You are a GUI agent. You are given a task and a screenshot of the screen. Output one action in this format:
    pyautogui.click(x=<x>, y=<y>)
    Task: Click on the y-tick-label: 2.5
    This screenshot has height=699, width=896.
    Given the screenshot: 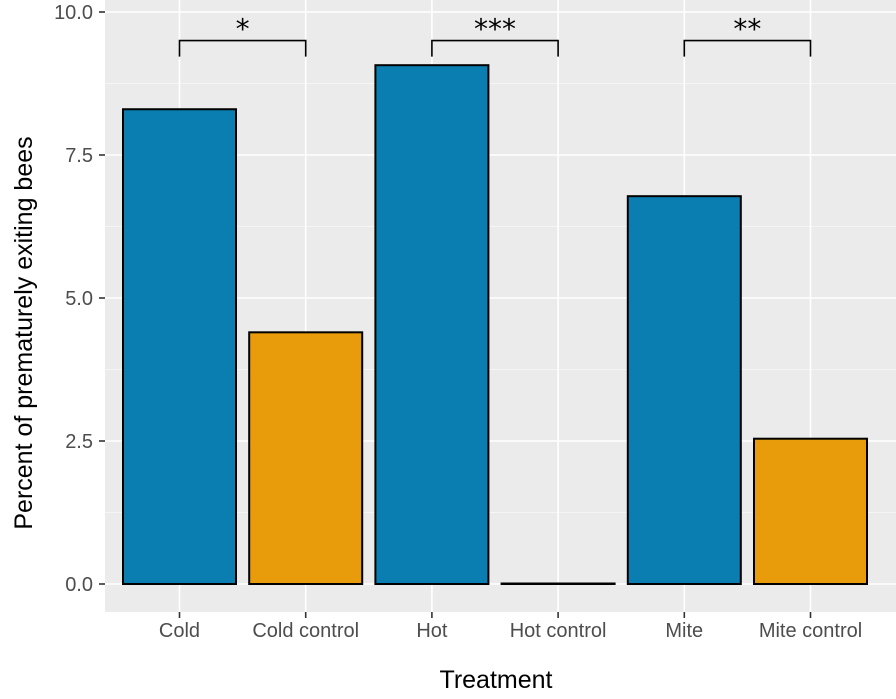 What is the action you would take?
    pyautogui.click(x=79, y=442)
    